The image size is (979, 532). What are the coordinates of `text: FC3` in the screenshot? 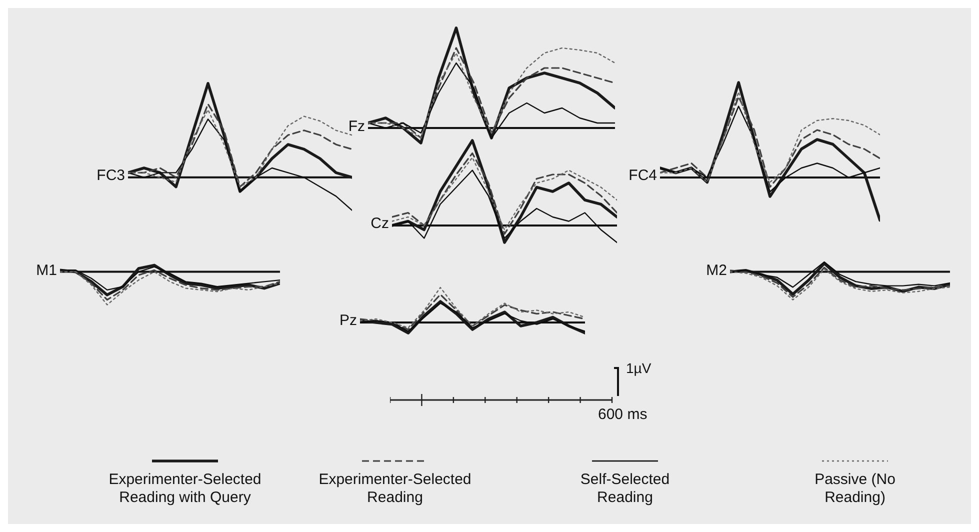 It's located at (110, 175).